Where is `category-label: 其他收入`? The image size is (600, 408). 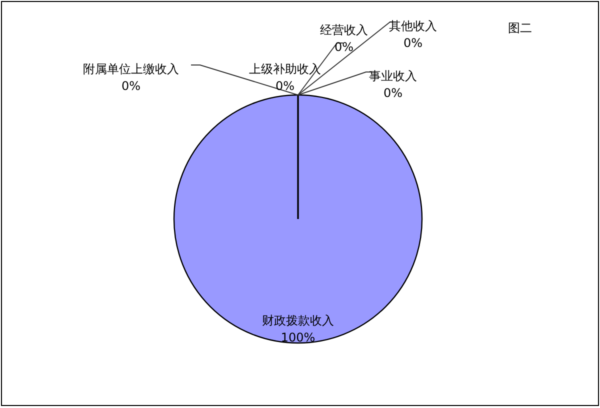
category-label: 其他收入 is located at coordinates (413, 26).